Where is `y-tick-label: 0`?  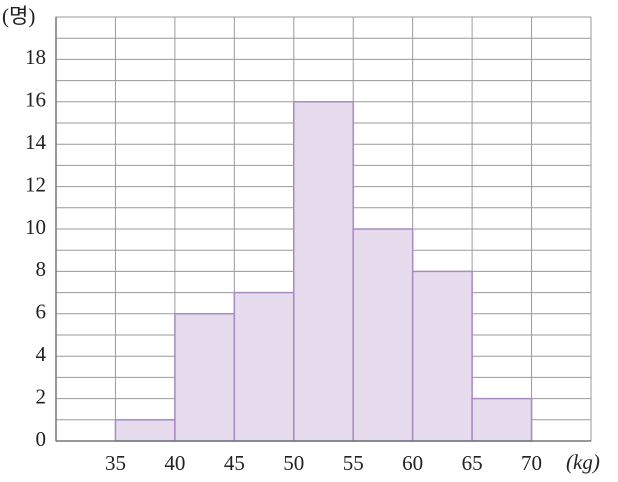 y-tick-label: 0 is located at coordinates (41, 439).